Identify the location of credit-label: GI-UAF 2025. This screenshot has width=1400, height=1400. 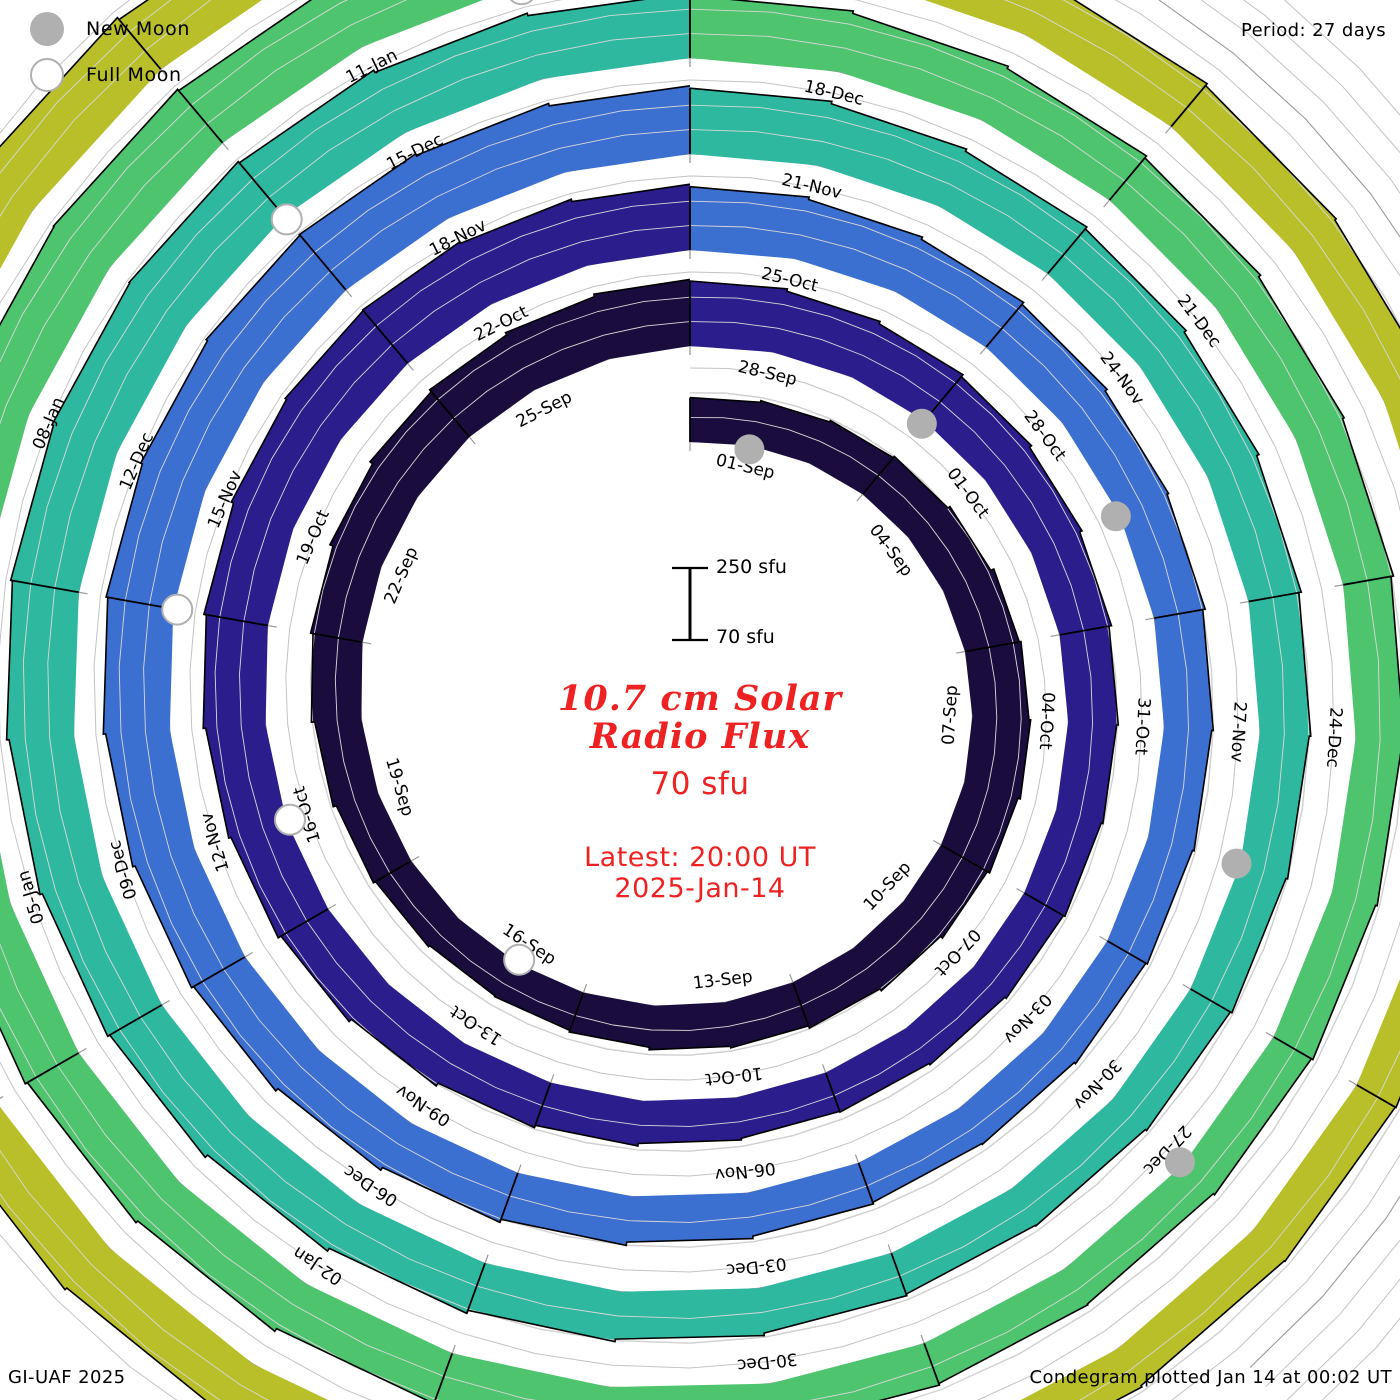
(67, 1377).